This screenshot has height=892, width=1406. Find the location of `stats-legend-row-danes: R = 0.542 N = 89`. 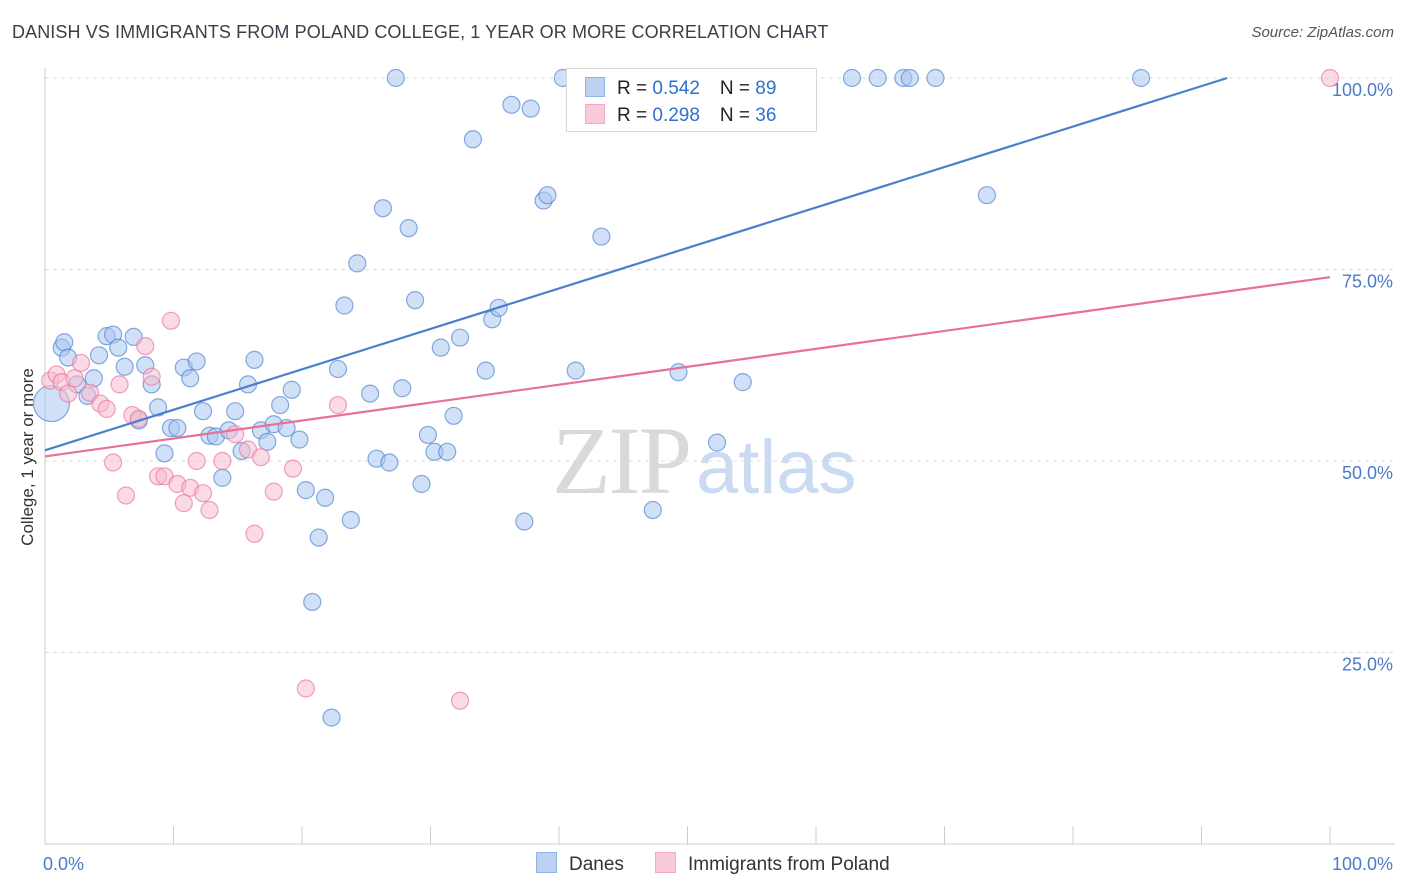

stats-legend-row-danes: R = 0.542 N = 89 is located at coordinates (680, 89).